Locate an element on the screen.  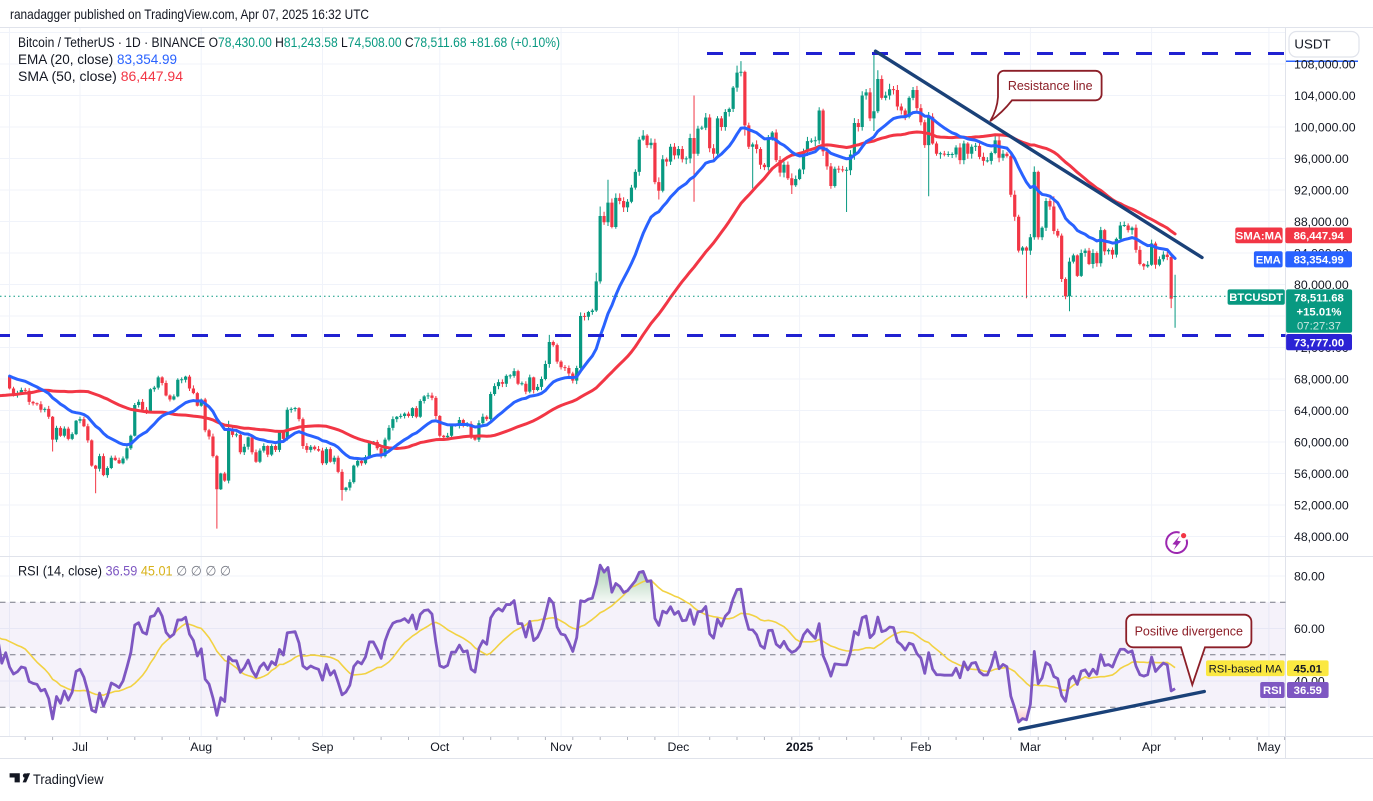
svg-text: 100,000.00 is located at coordinates (1325, 127).